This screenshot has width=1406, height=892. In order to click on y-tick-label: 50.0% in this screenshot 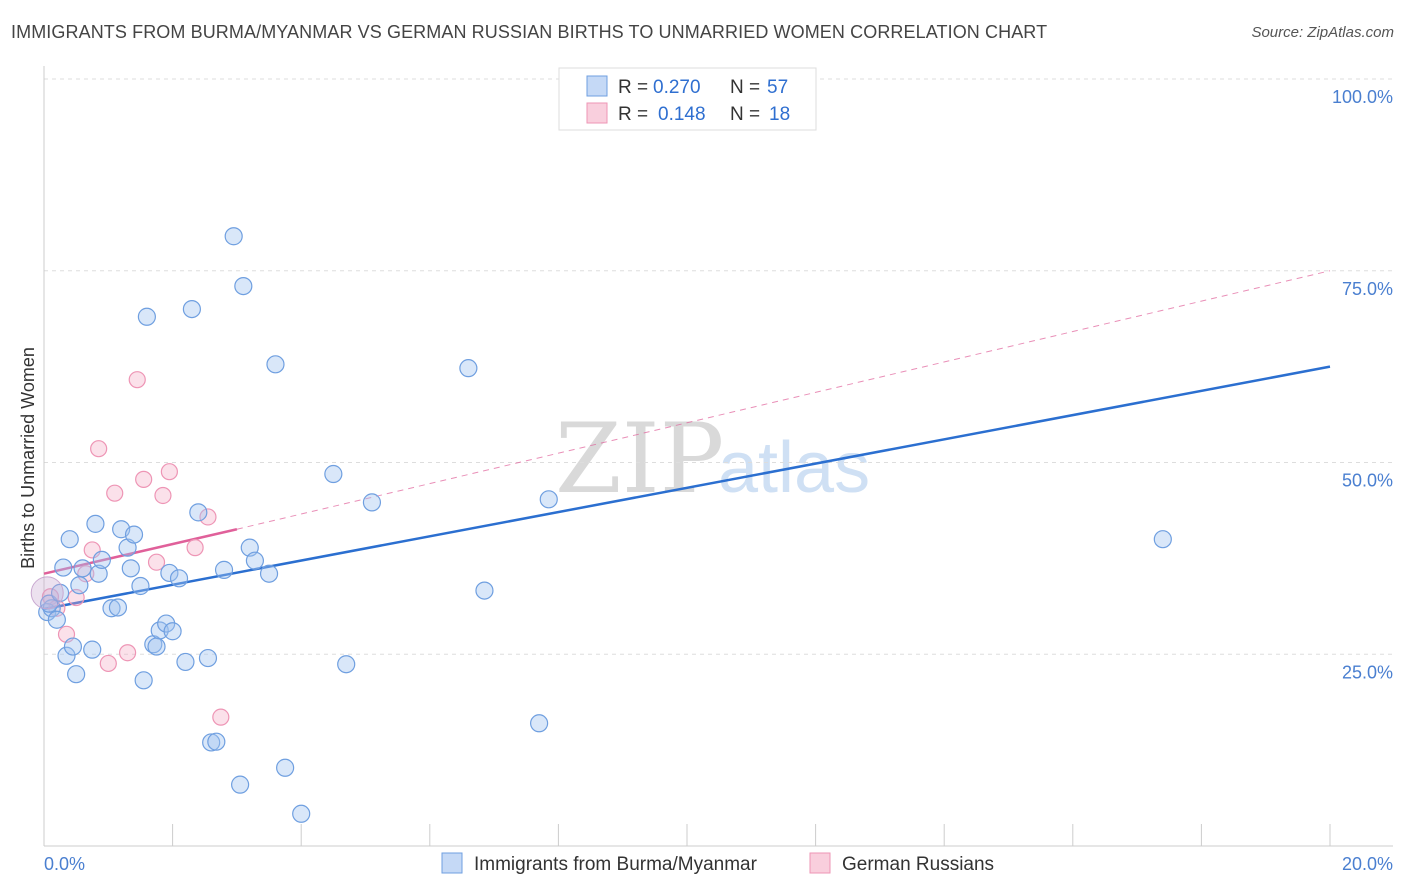, I will do `click(1367, 481)`.